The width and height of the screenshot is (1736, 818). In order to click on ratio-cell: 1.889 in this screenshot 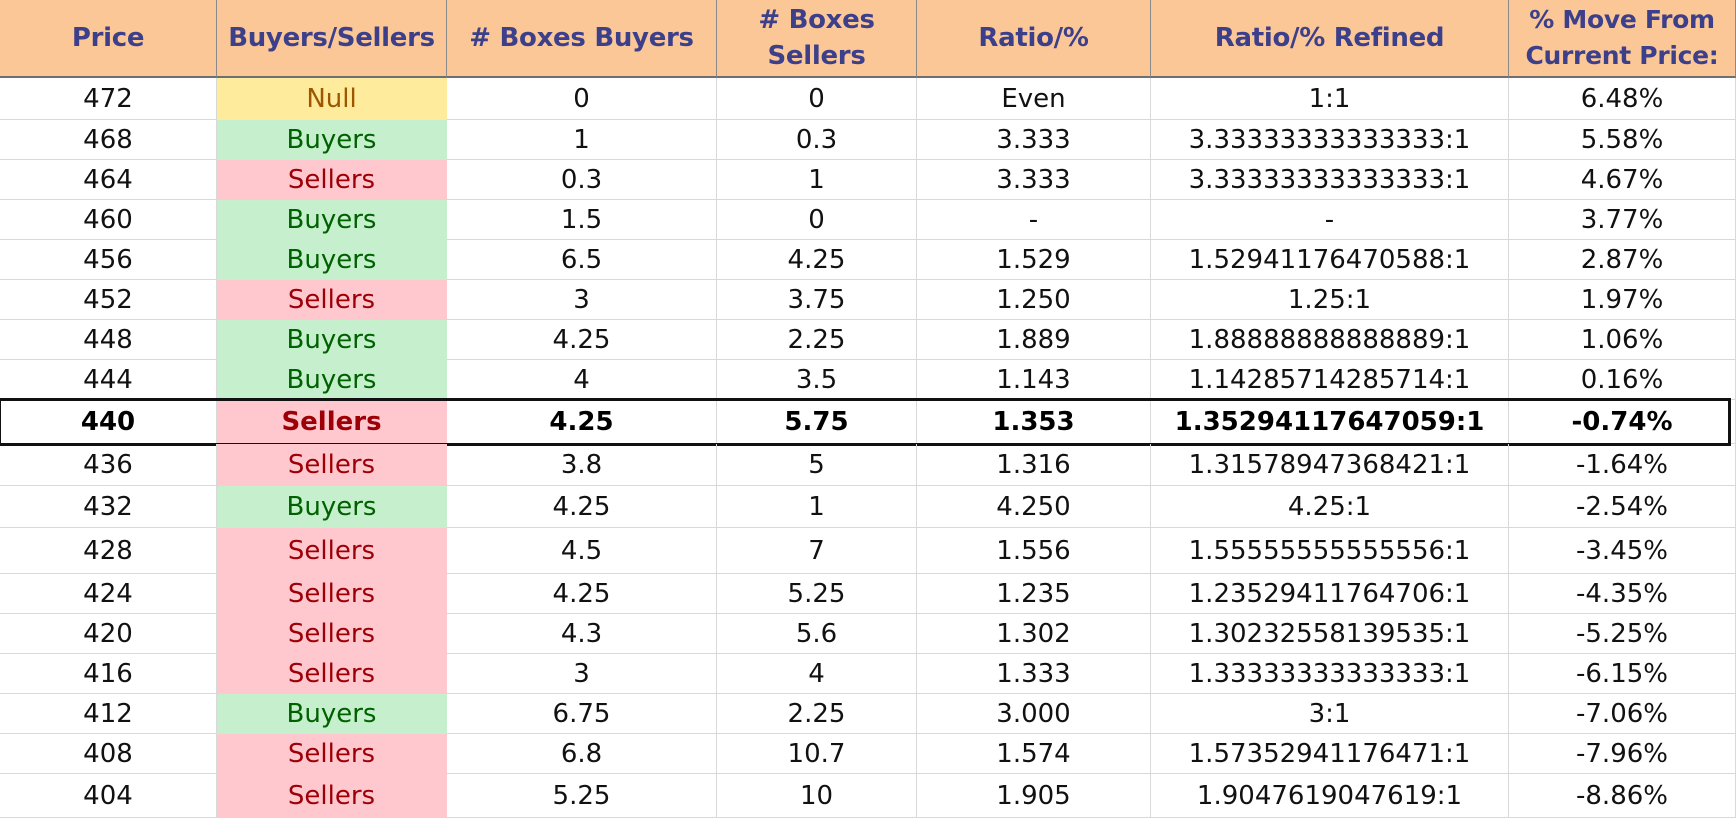, I will do `click(1034, 340)`.